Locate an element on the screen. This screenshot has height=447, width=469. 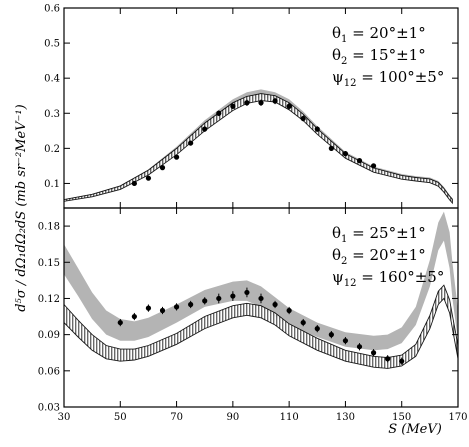
lower-annotation-line: ψ12 = 160°±5° is located at coordinates (388, 278).